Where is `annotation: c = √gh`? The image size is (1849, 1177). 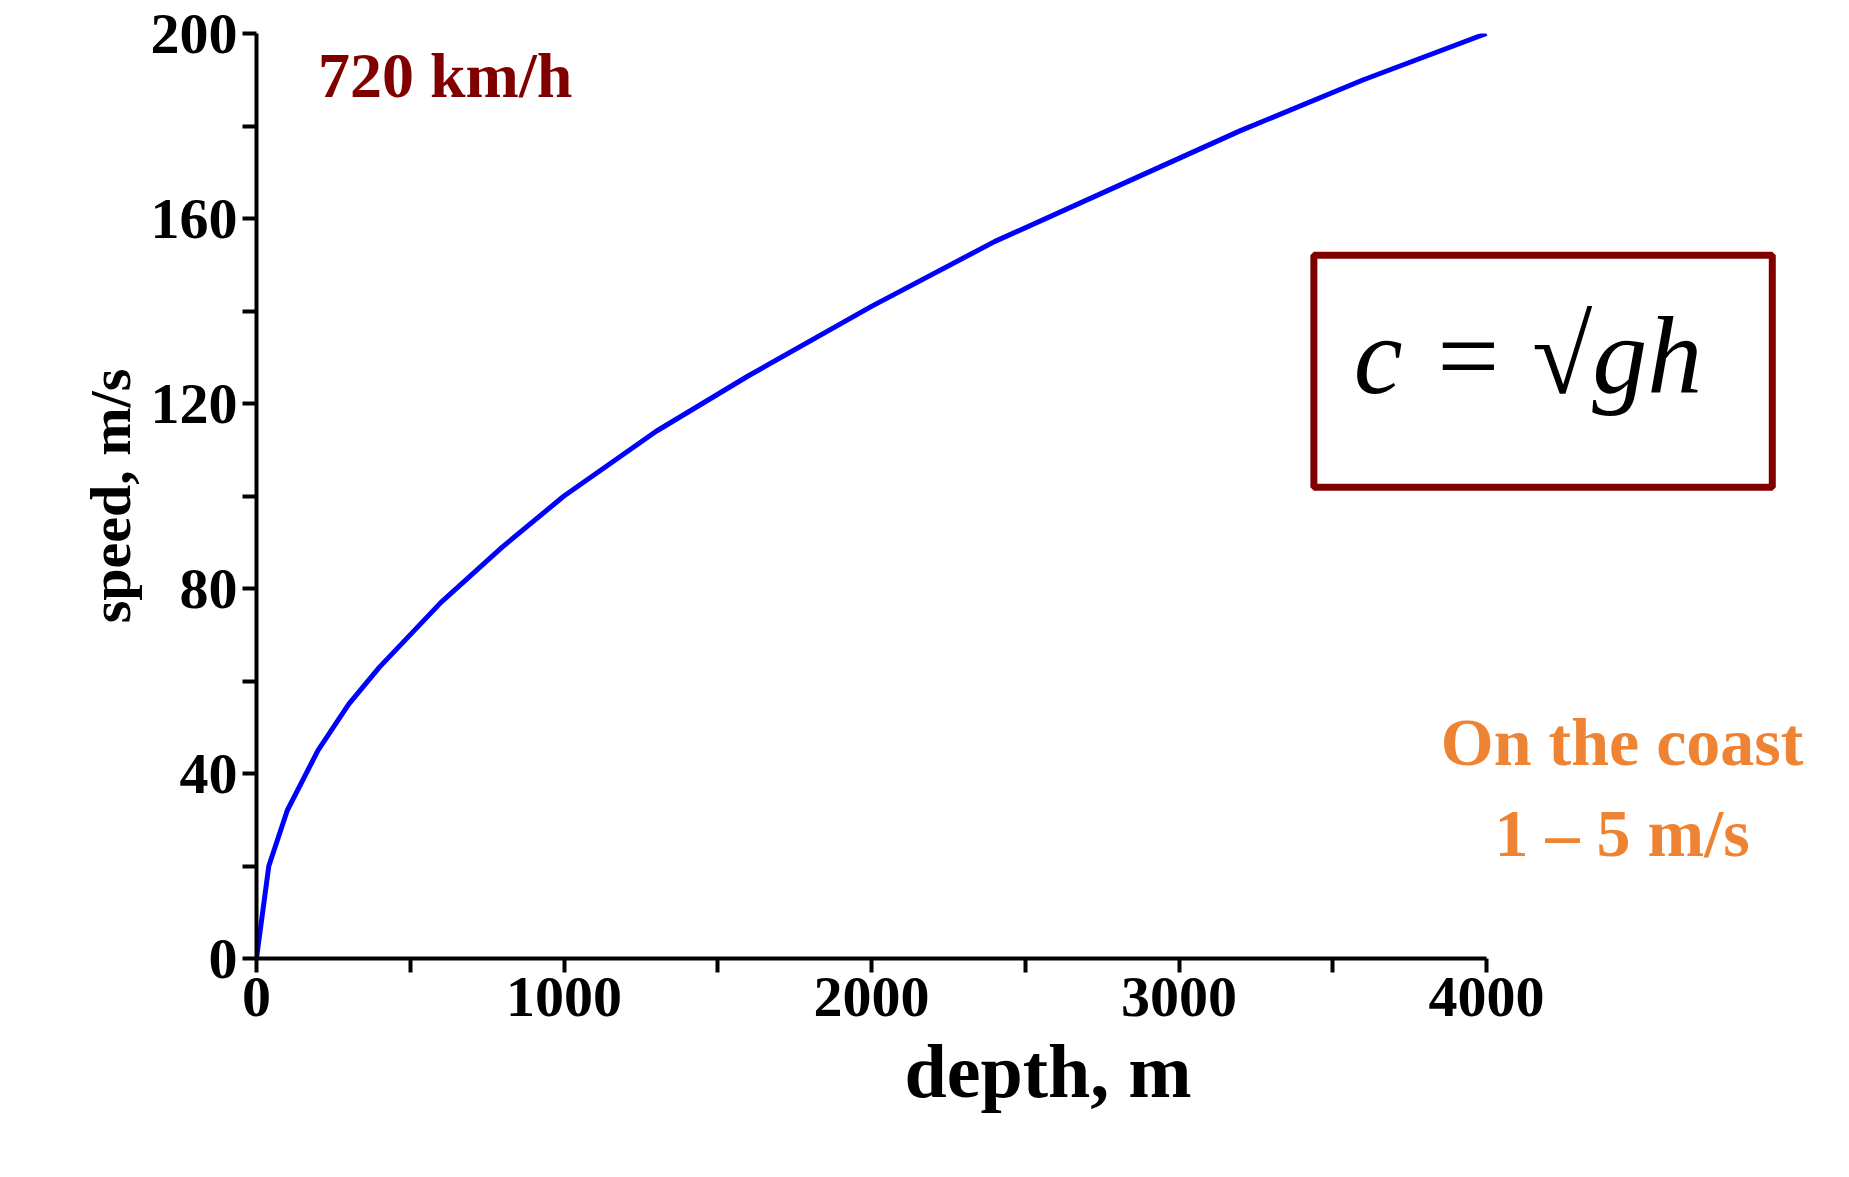 annotation: c = √gh is located at coordinates (1528, 356).